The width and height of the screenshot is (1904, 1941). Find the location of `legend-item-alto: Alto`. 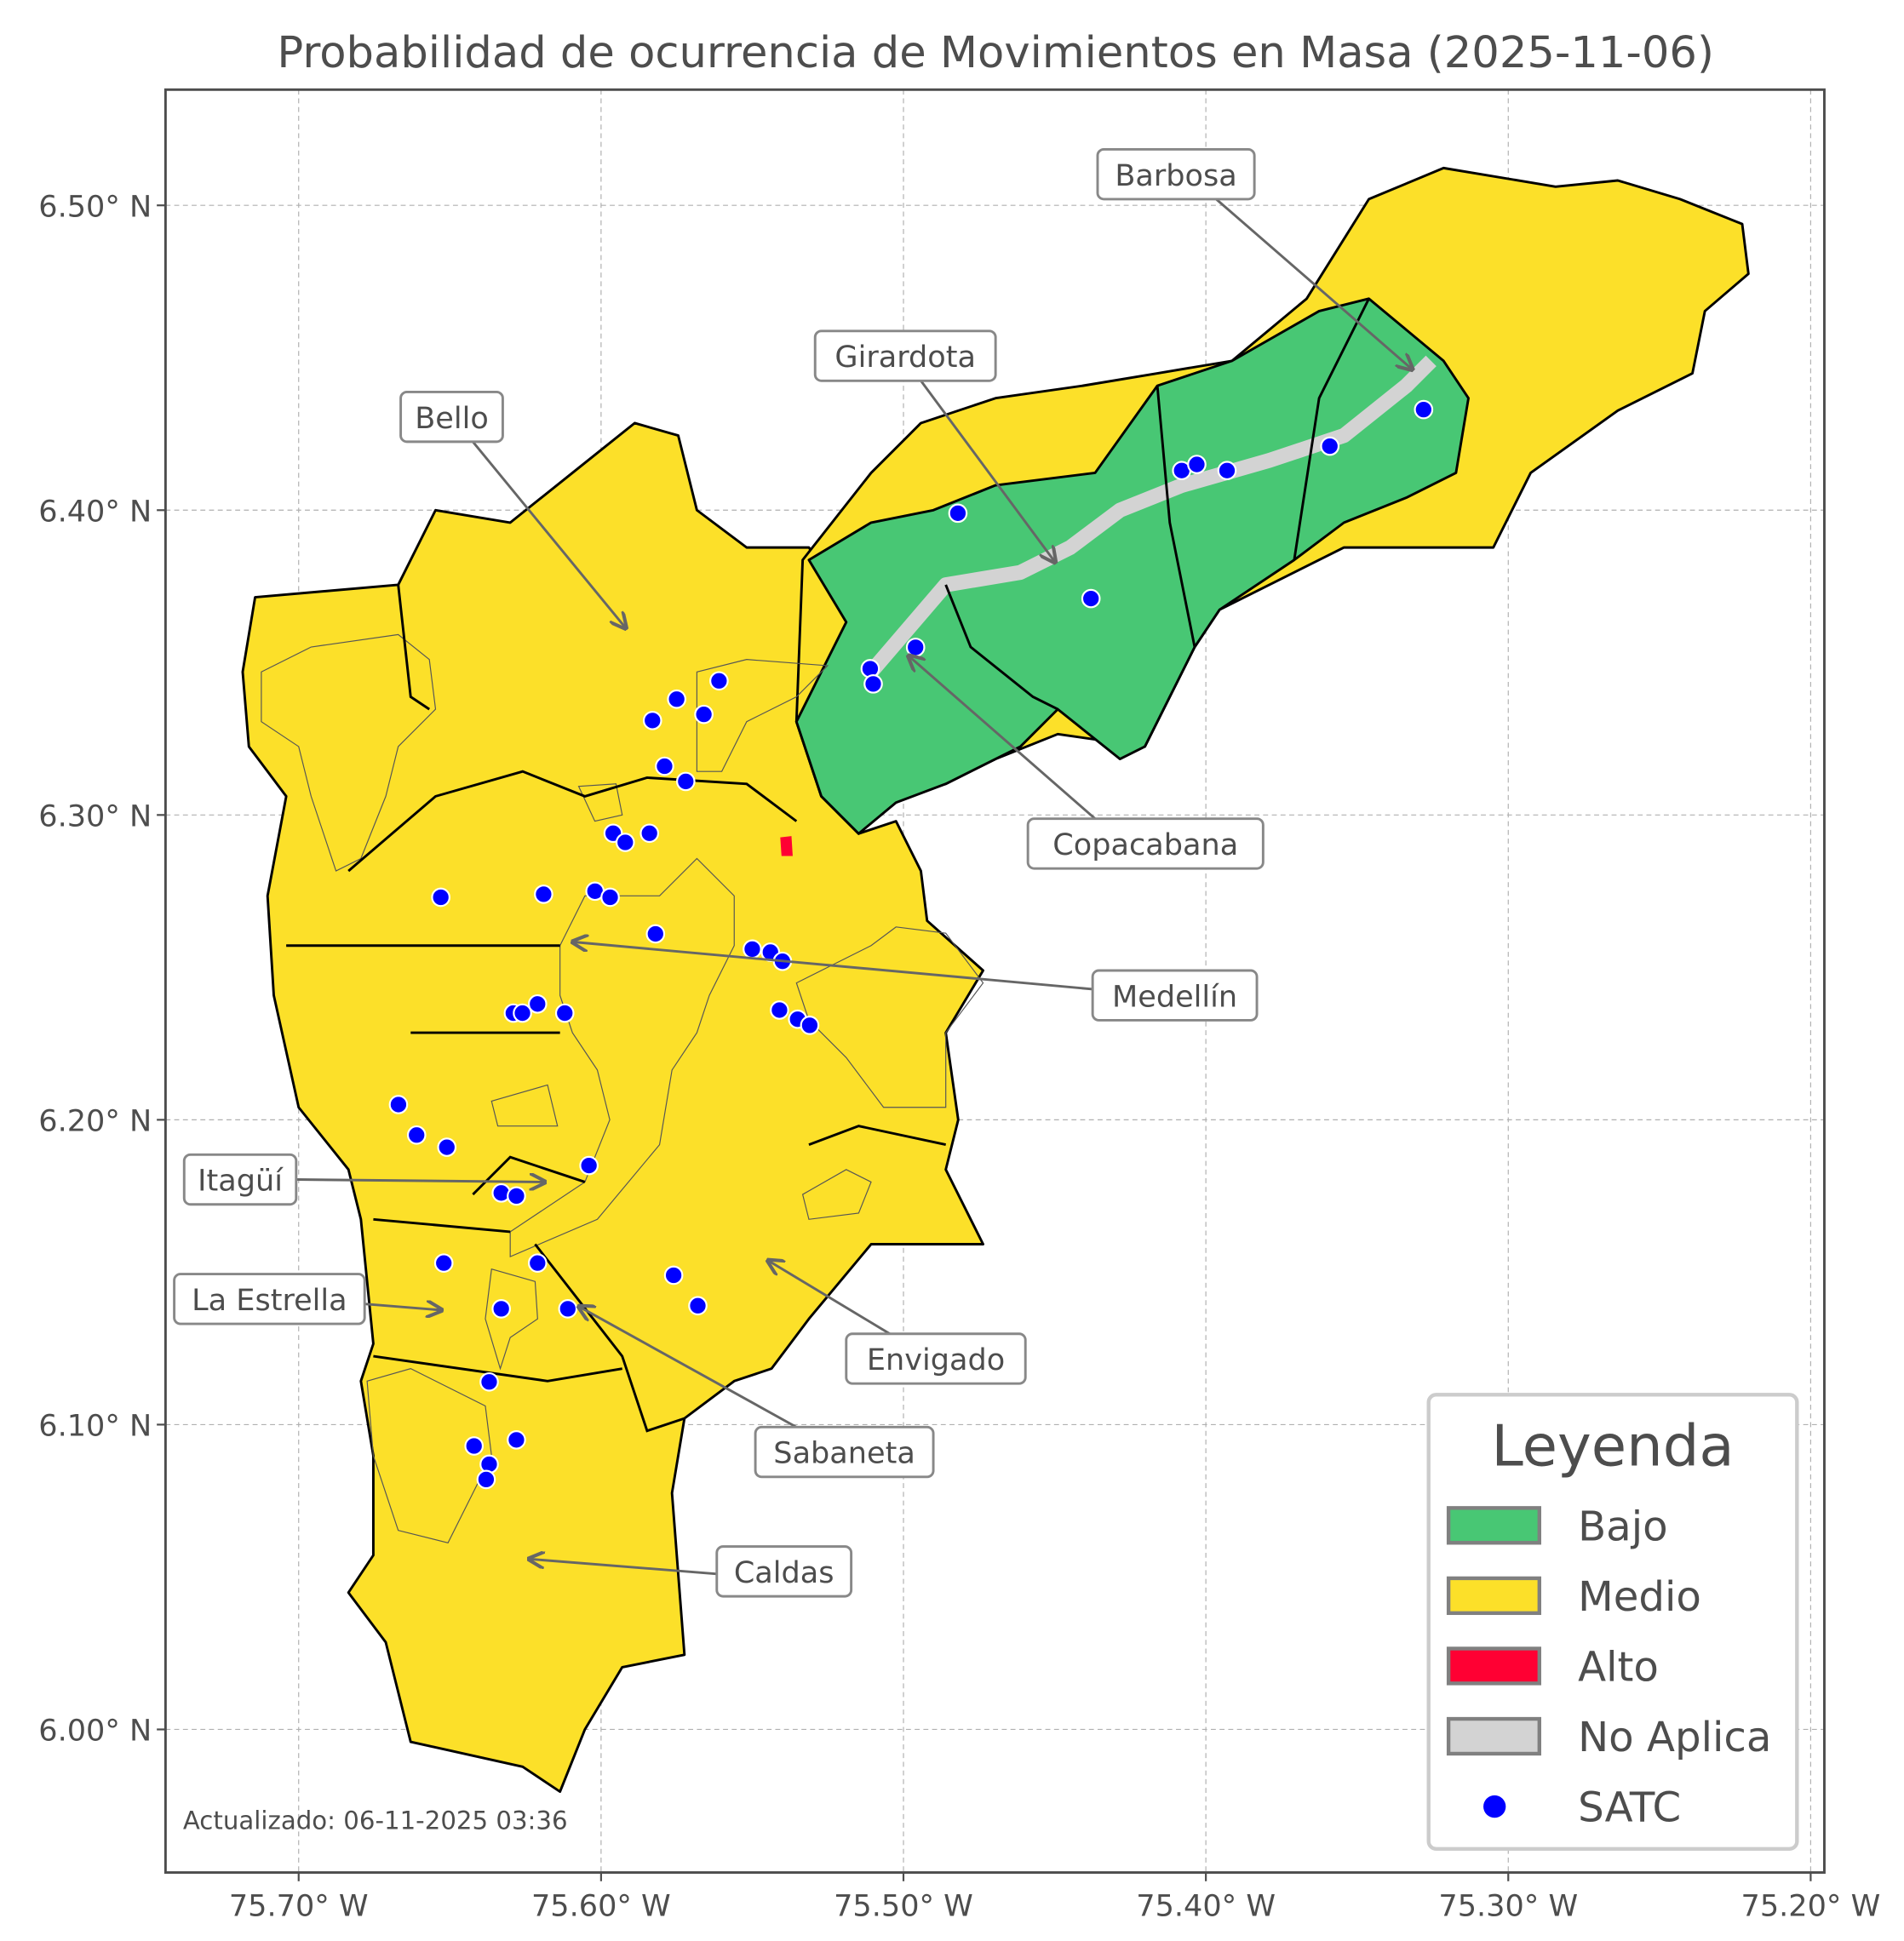

legend-item-alto: Alto is located at coordinates (1552, 1667).